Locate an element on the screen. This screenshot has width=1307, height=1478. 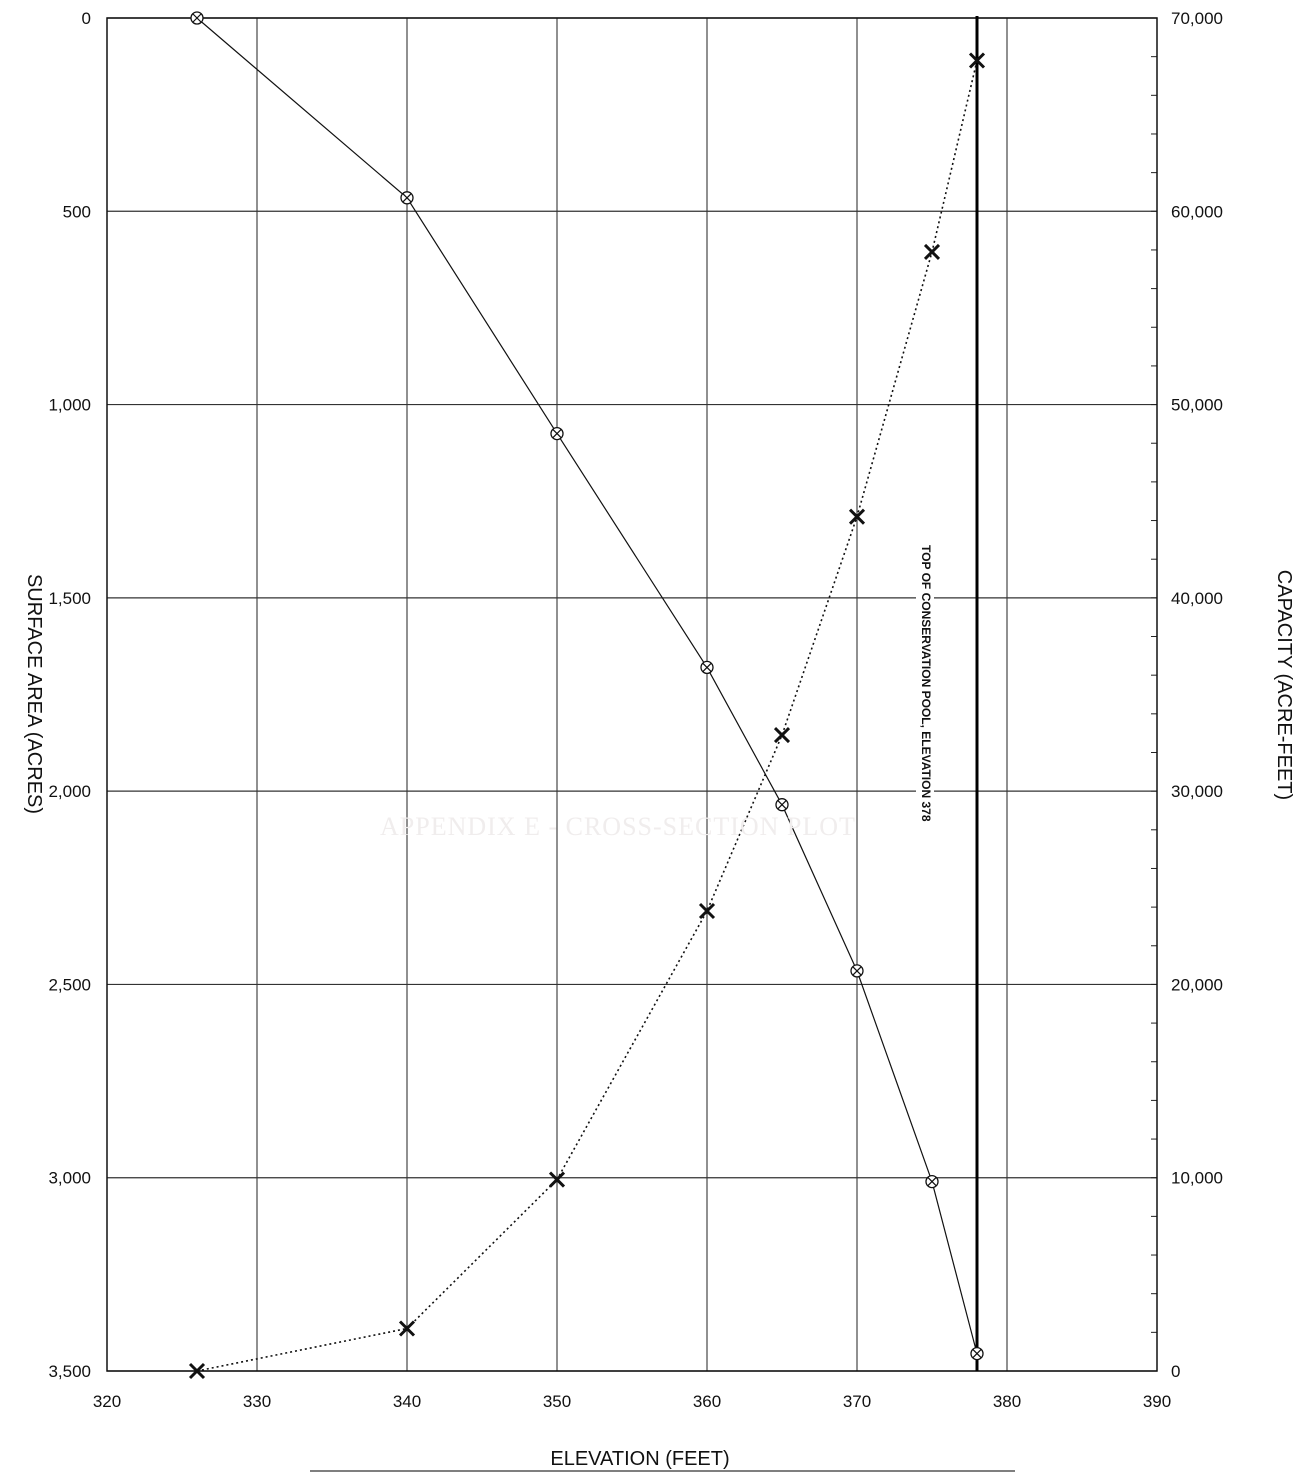
y-right-tick-label: 10,000 is located at coordinates (1197, 1178).